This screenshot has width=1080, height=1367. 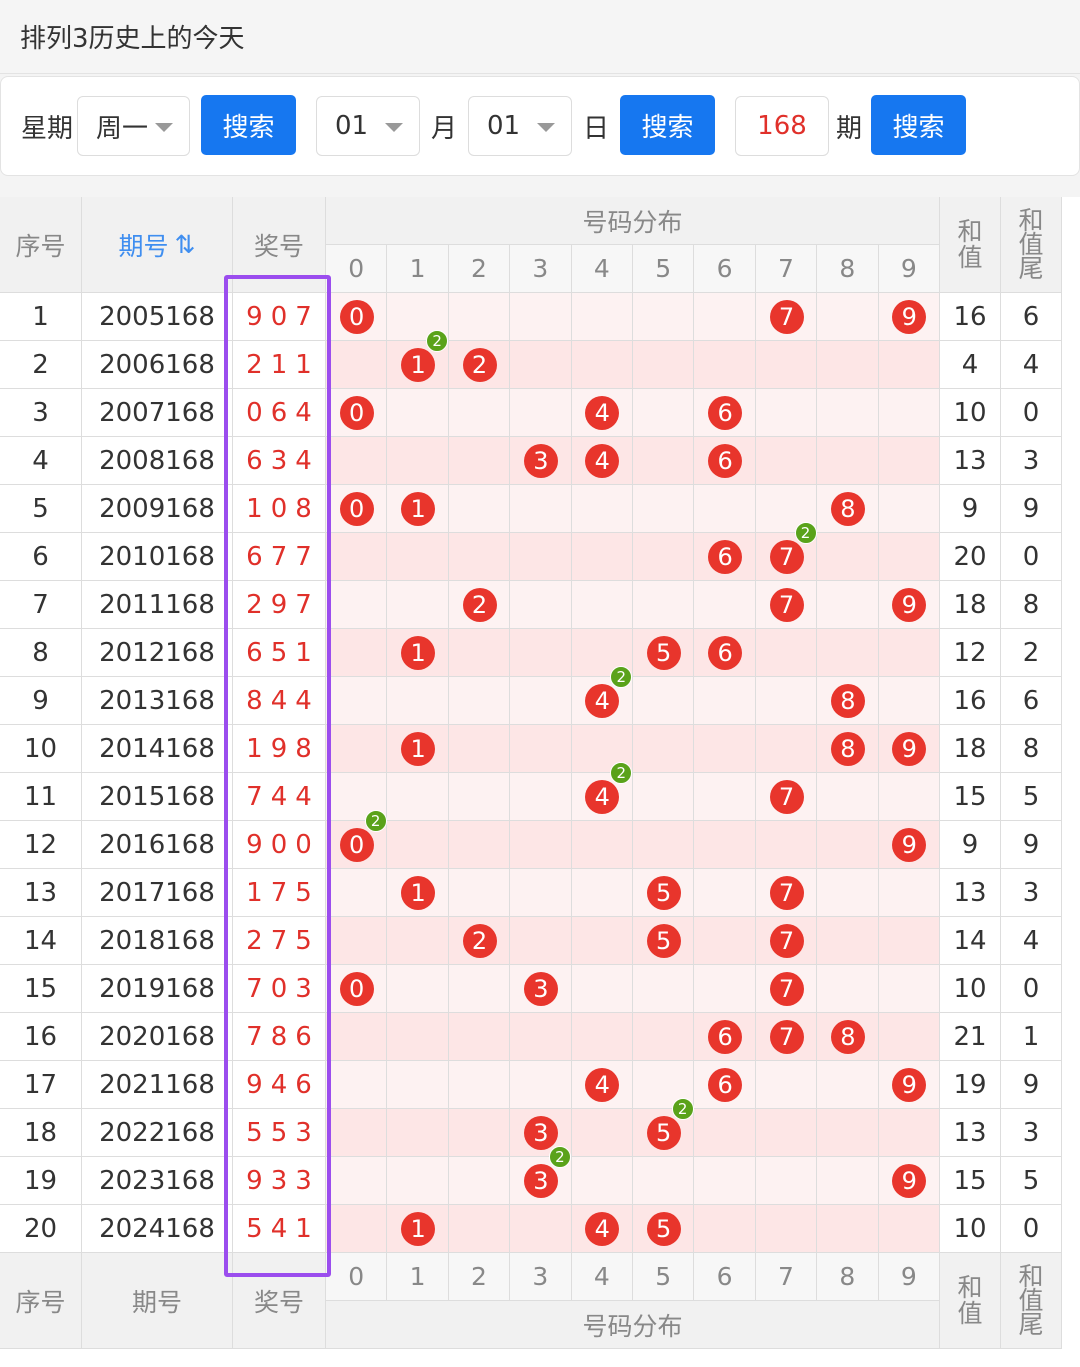 I want to click on sum-cell: 18, so click(x=970, y=605).